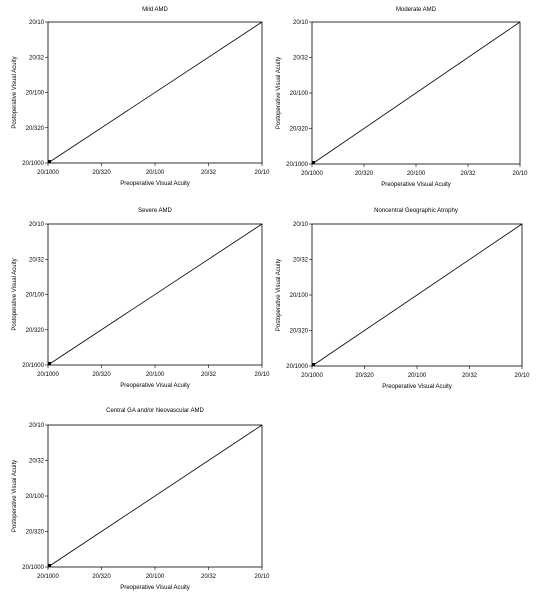  What do you see at coordinates (155, 10) in the screenshot?
I see `chart-title: Mild AMD` at bounding box center [155, 10].